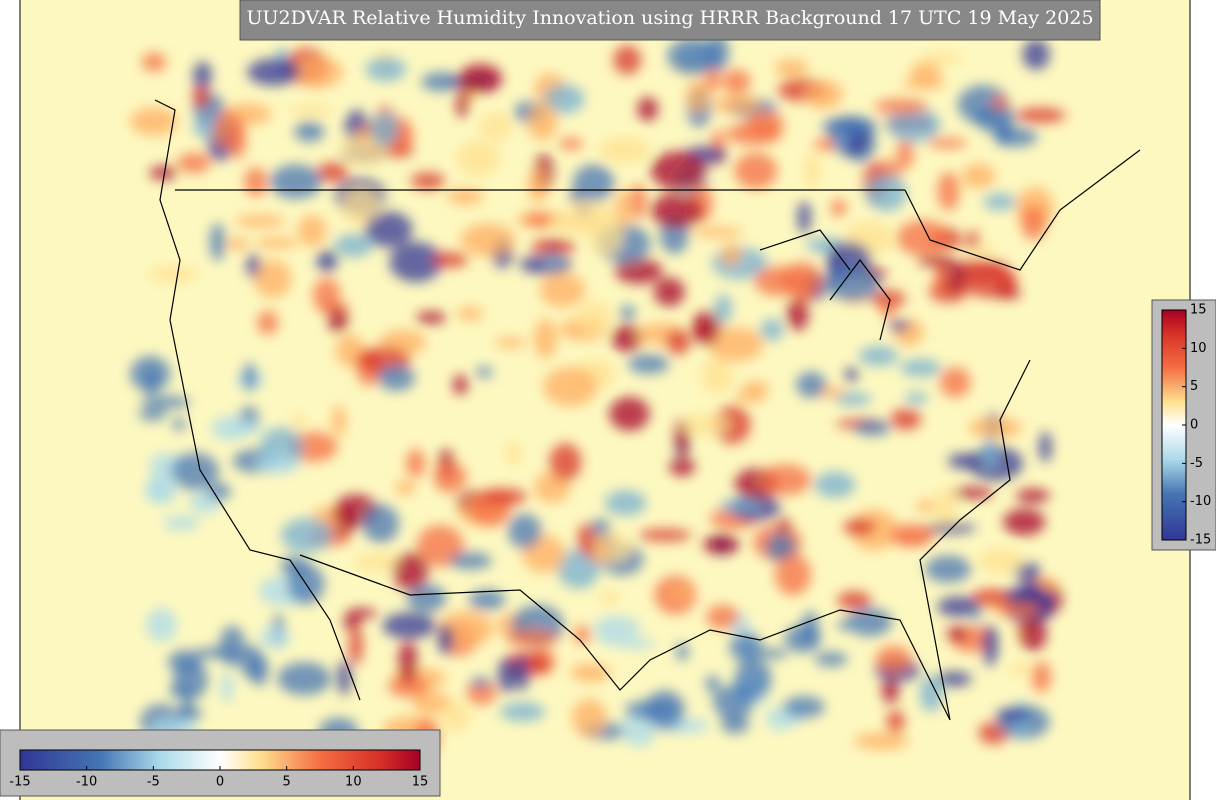  Describe the element at coordinates (658, 210) in the screenshot. I see `border` at that location.